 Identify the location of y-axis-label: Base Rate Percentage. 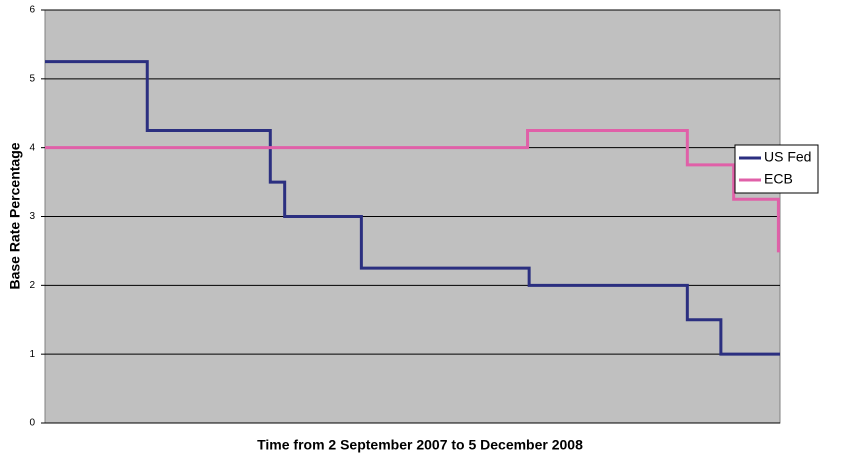
(15, 215).